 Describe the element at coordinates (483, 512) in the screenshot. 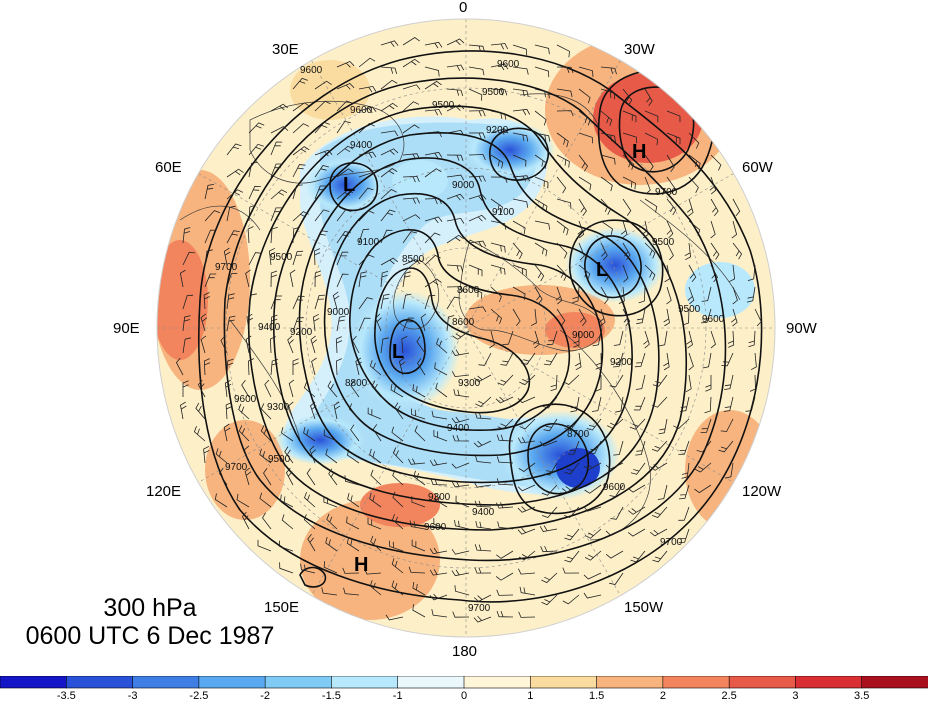

I see `contour-label: 9400` at that location.